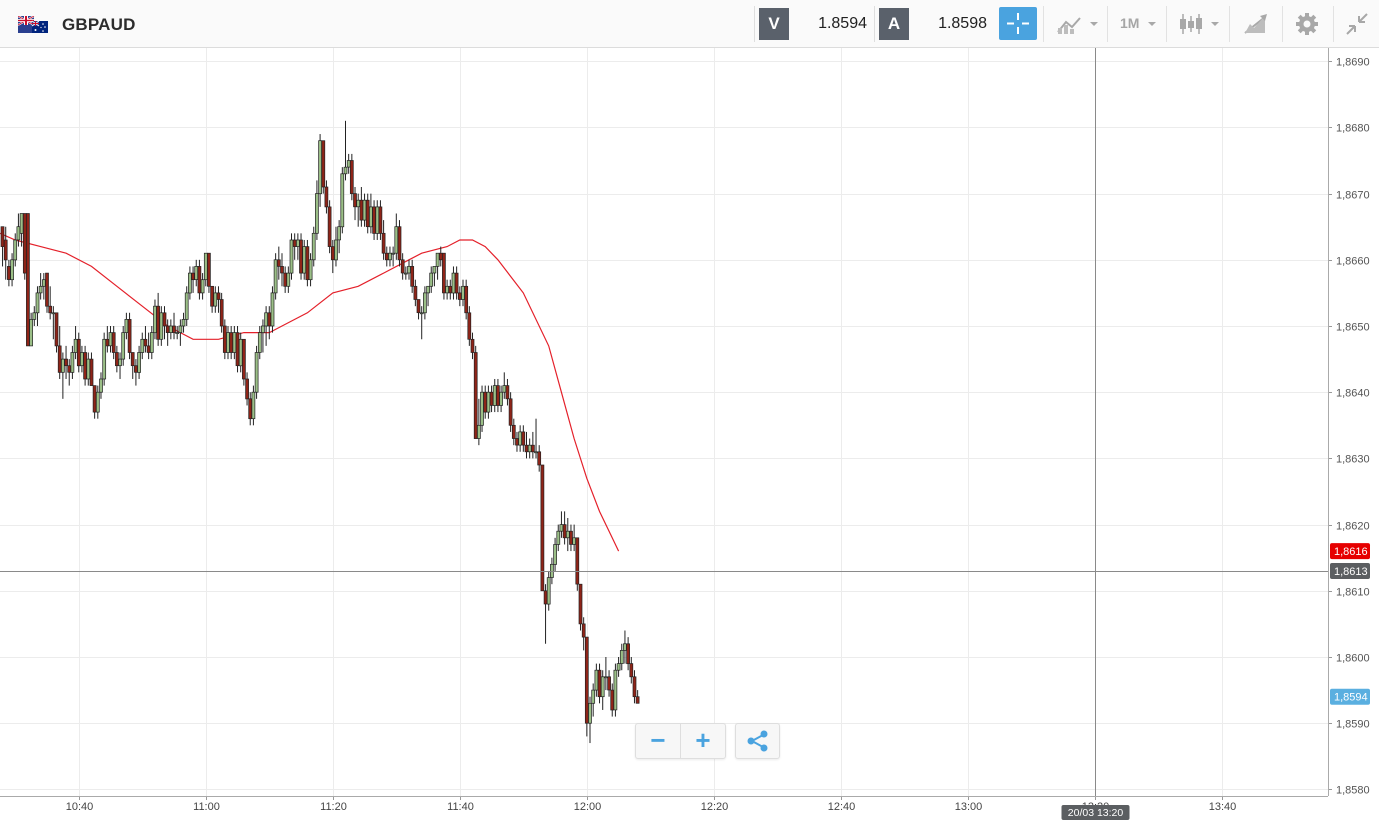 The image size is (1379, 823). I want to click on crosshair-button, so click(1018, 23).